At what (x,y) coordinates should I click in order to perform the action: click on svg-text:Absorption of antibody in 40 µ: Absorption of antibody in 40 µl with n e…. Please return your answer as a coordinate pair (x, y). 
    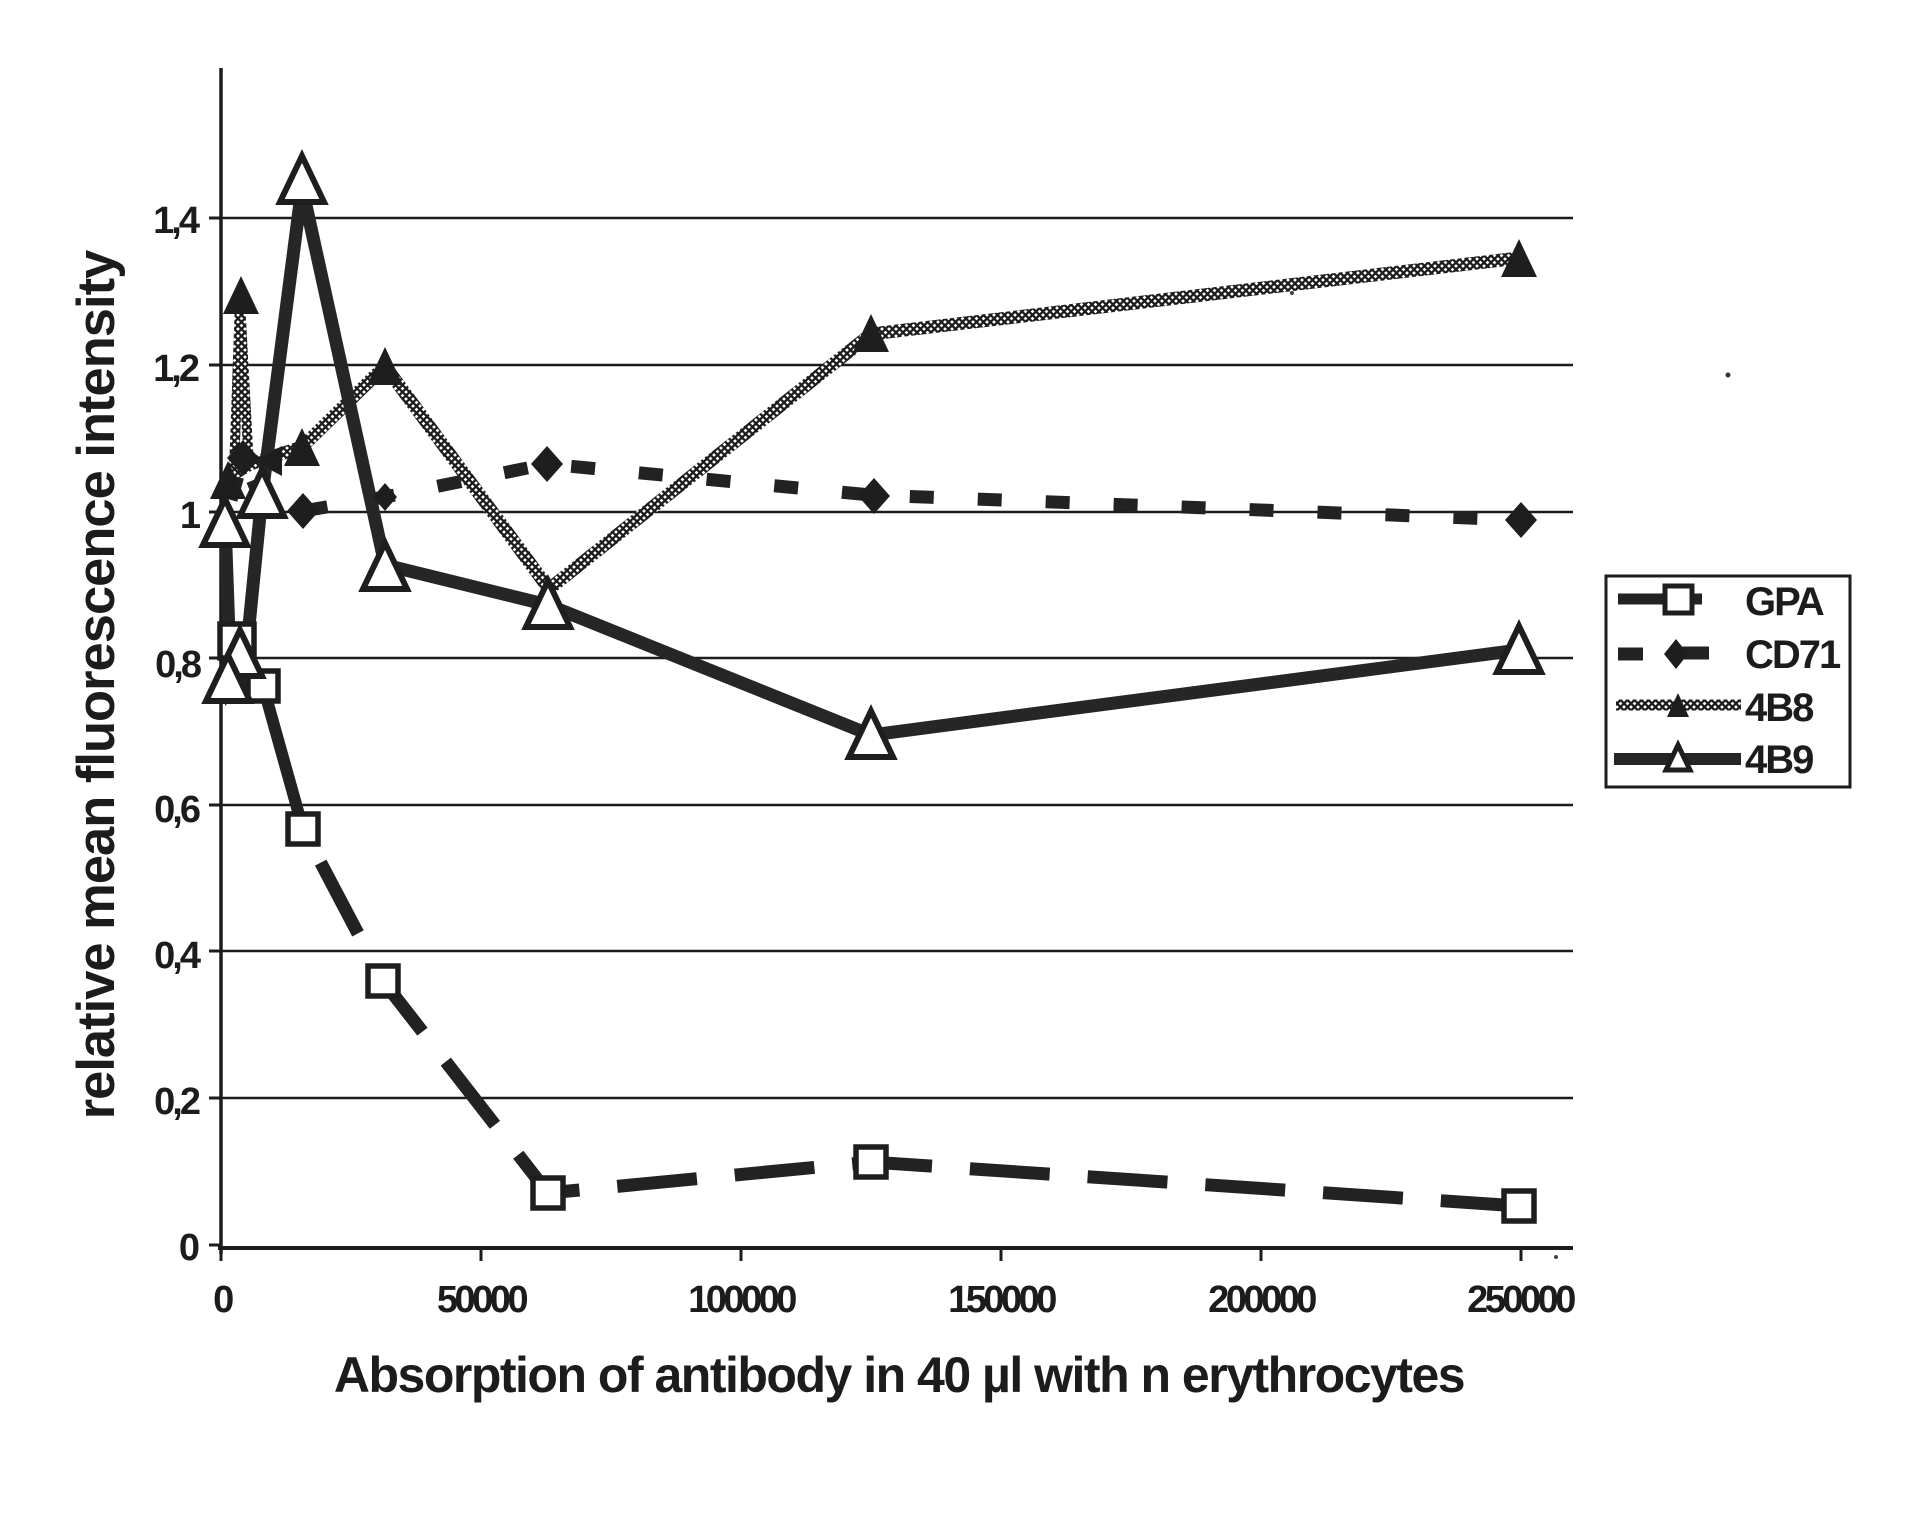
    Looking at the image, I should click on (899, 1375).